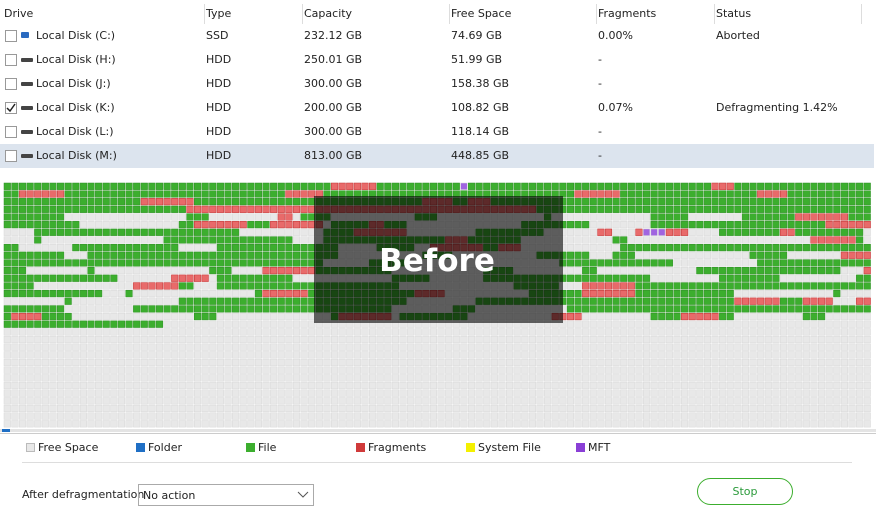  What do you see at coordinates (437, 84) in the screenshot?
I see `drive-row: Local Disk (J:) HDD 300.00 GB 158.38 GB -` at bounding box center [437, 84].